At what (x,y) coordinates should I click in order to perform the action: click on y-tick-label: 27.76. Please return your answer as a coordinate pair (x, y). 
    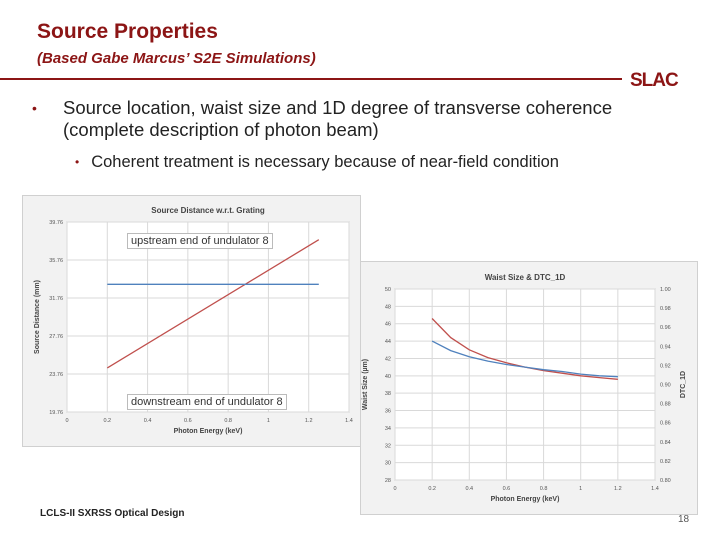
    Looking at the image, I should click on (56, 337).